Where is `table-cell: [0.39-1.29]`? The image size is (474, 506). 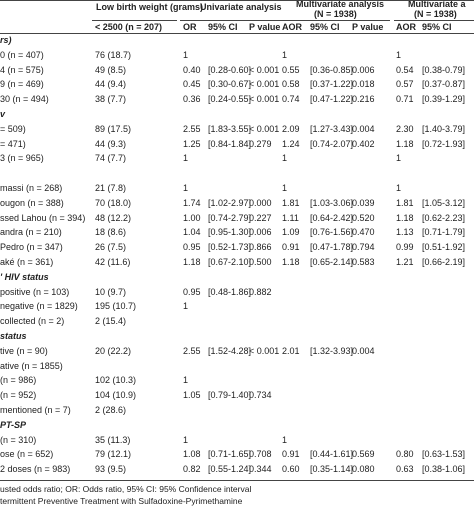 table-cell: [0.39-1.29] is located at coordinates (444, 99).